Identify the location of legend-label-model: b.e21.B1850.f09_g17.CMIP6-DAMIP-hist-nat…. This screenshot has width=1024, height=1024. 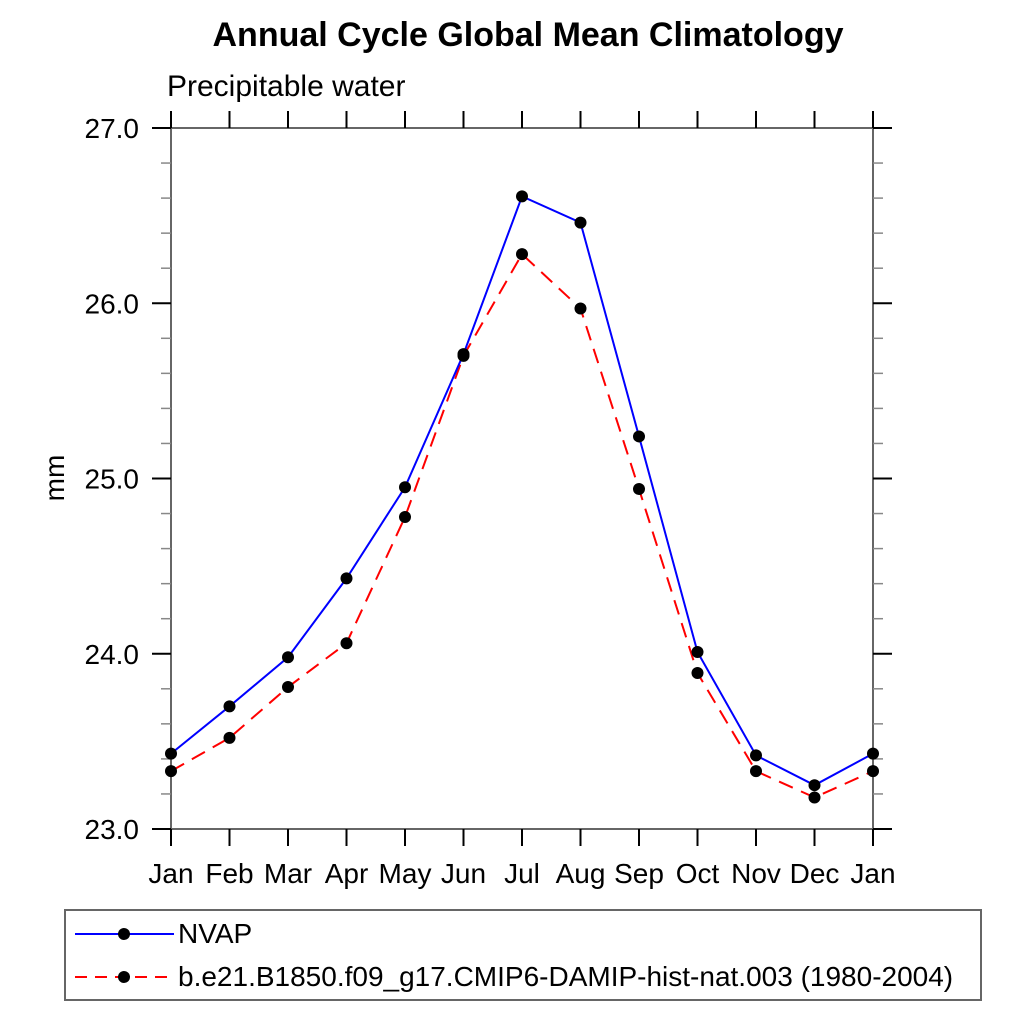
(566, 976).